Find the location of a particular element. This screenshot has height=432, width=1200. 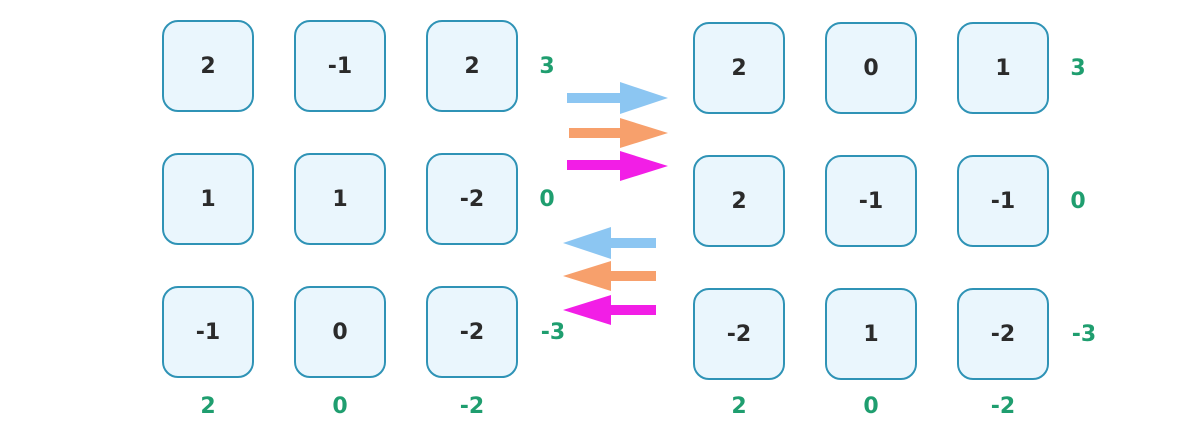

left-cell-r1c2: -1 is located at coordinates (340, 66).